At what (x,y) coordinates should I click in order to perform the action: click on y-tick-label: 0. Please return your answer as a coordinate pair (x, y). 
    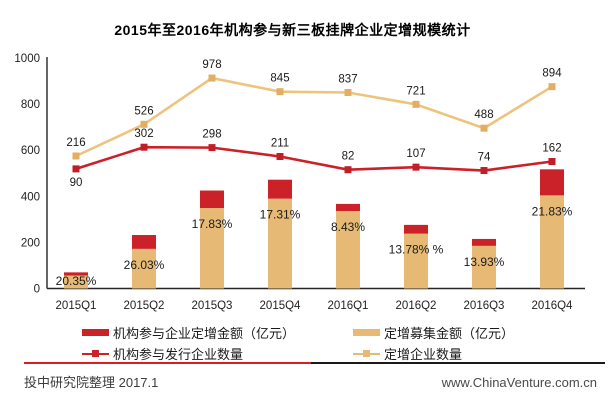
    Looking at the image, I should click on (37, 290).